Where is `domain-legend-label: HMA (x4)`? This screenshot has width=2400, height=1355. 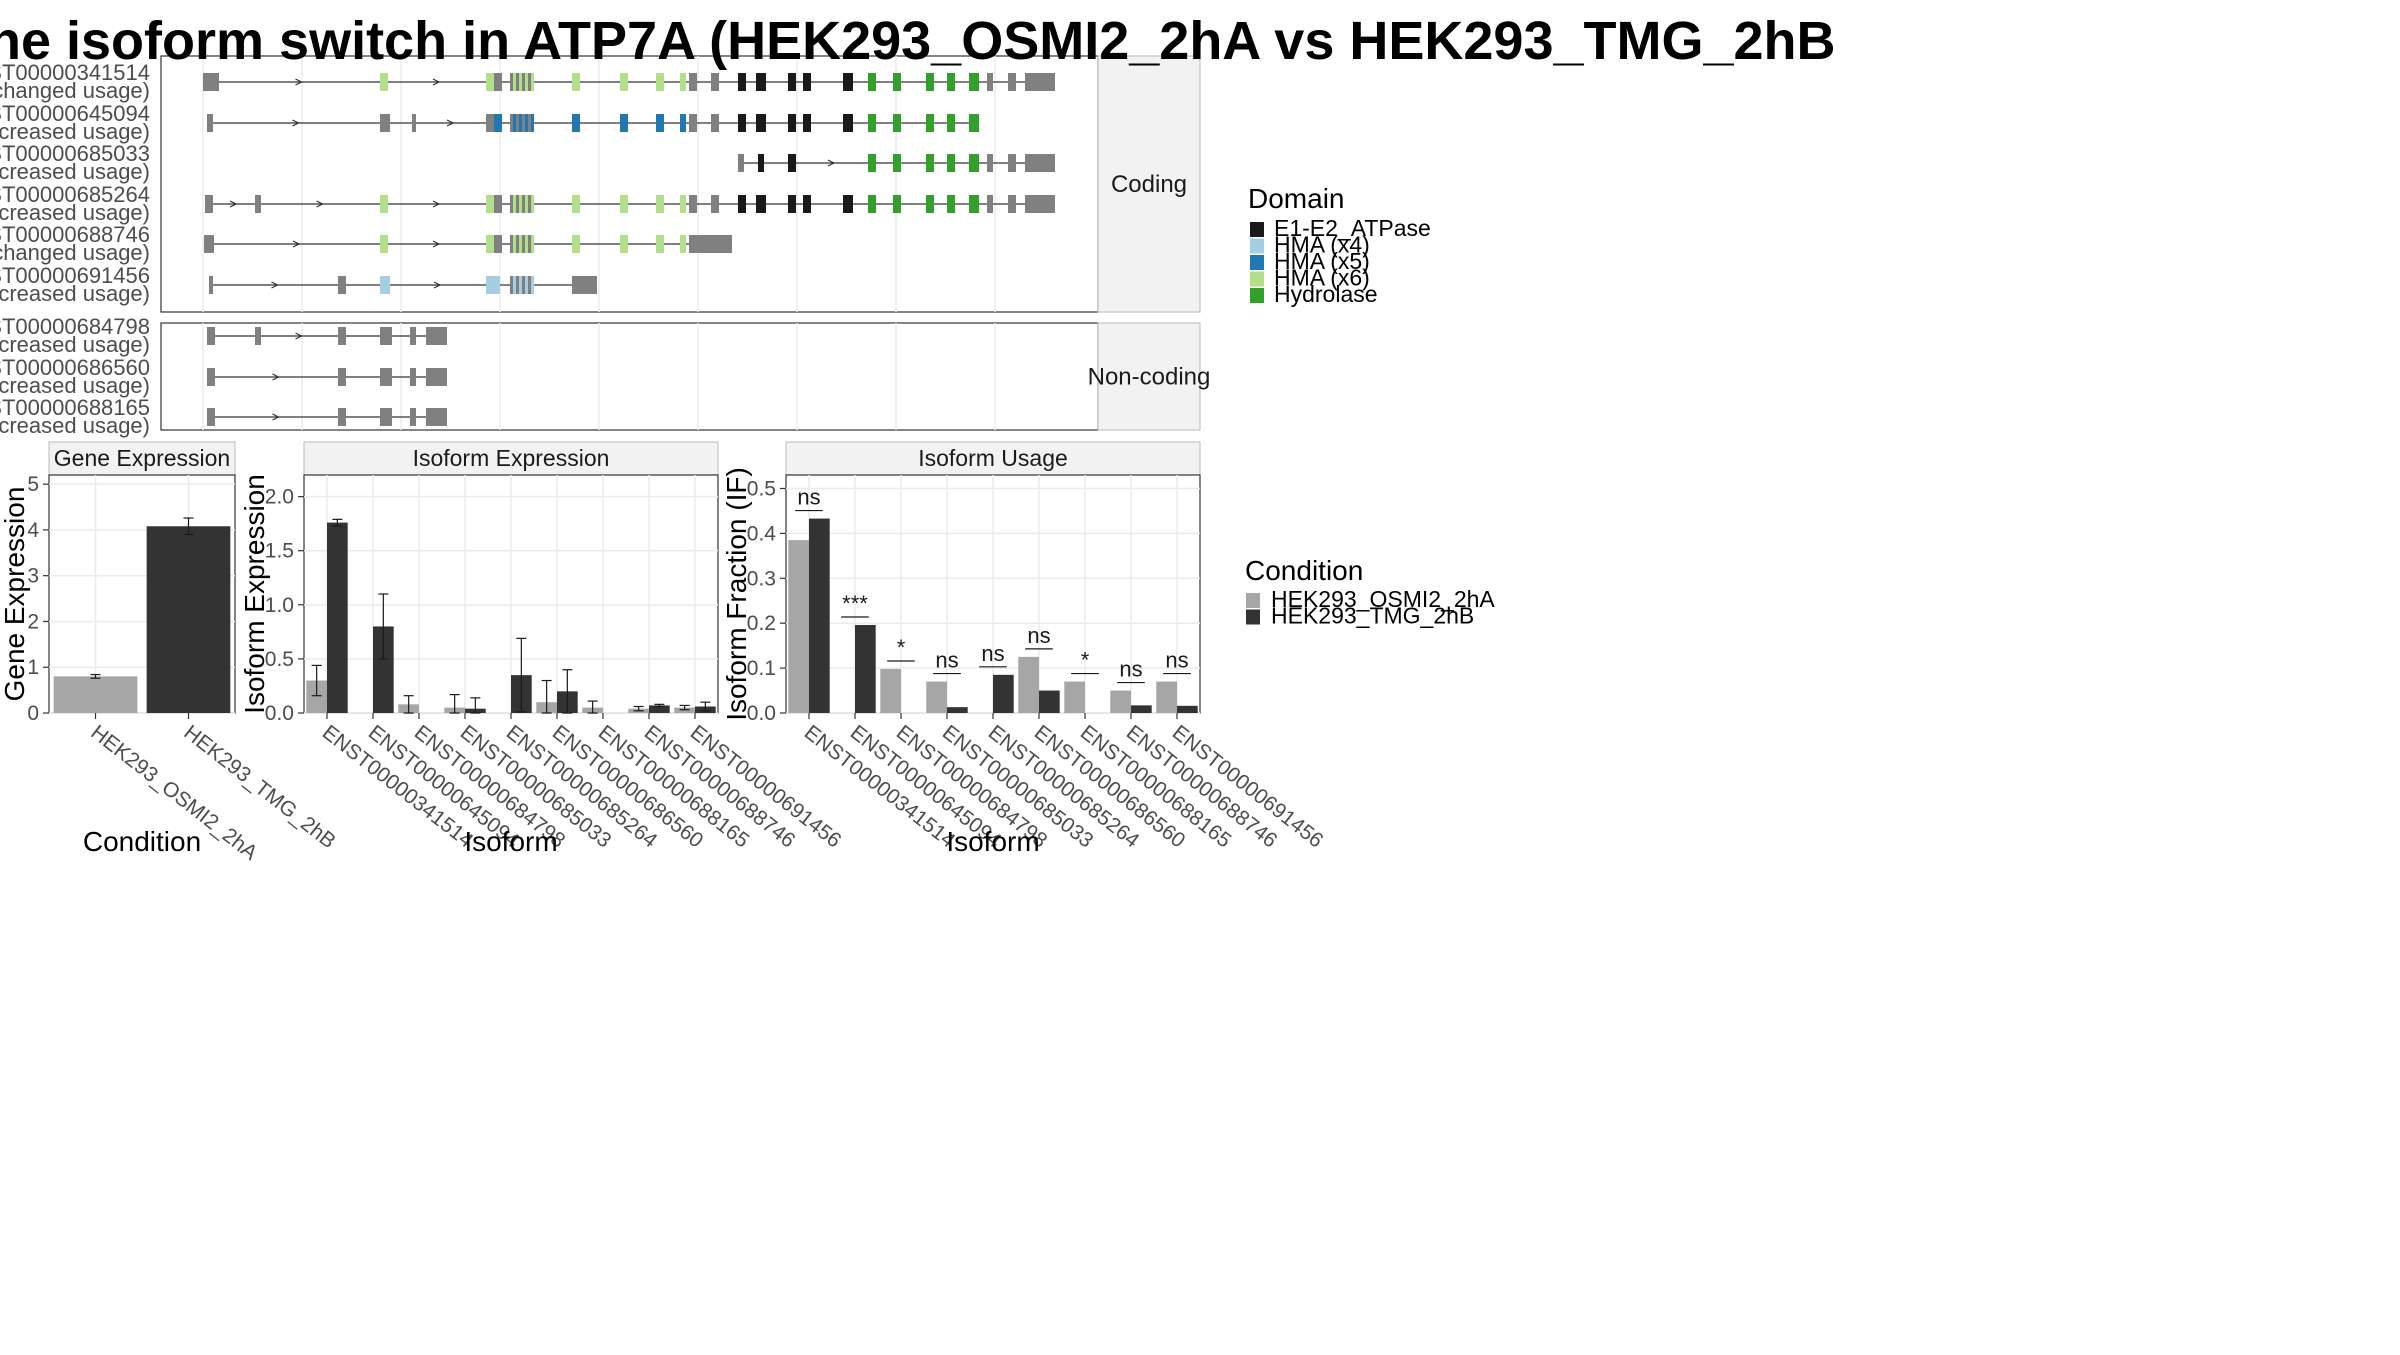
domain-legend-label: HMA (x4) is located at coordinates (1322, 245).